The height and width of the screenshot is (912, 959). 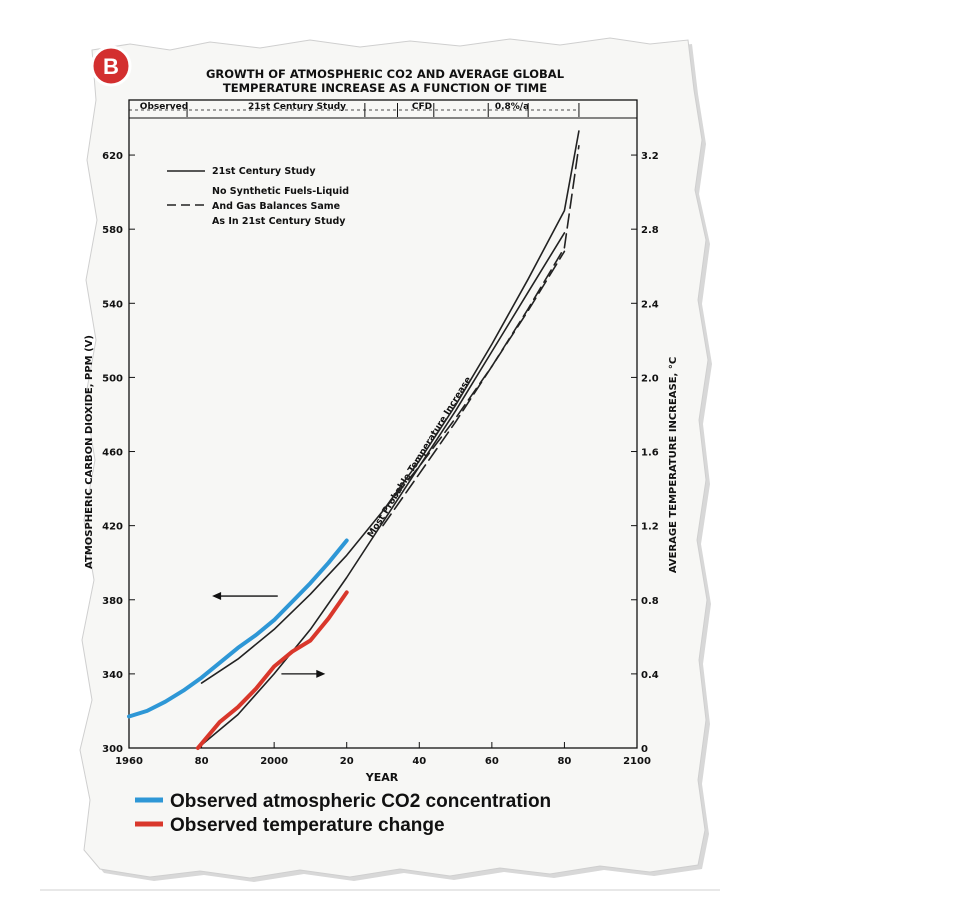 What do you see at coordinates (650, 230) in the screenshot?
I see `y-right-tick-label: 2.8` at bounding box center [650, 230].